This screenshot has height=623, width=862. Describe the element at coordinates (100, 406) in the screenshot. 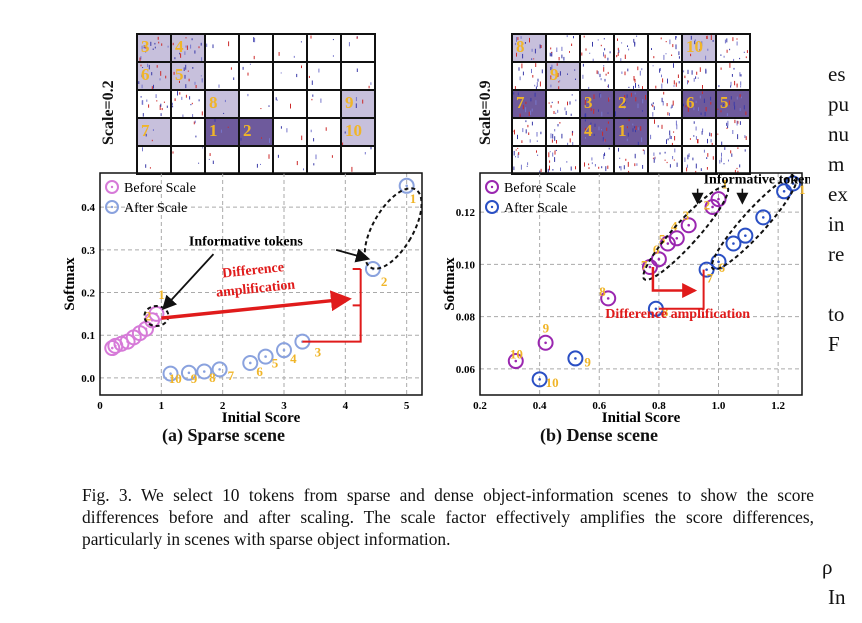

I see `x-tick-label: 0` at that location.